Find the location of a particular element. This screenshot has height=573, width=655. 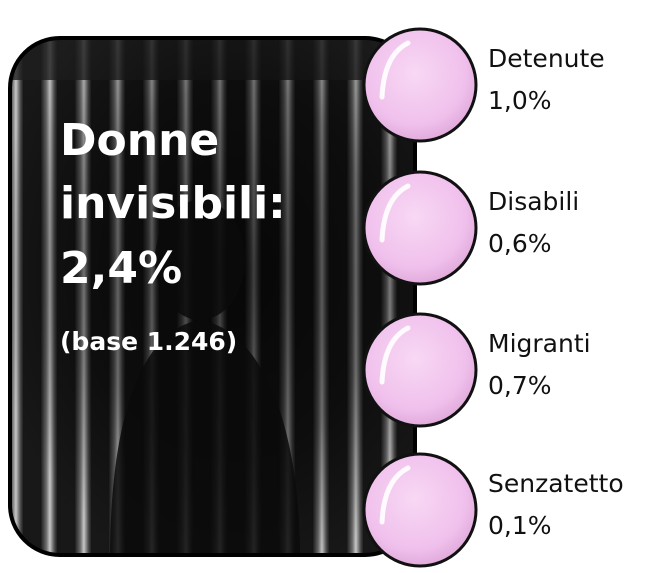

item-value: 1,0% is located at coordinates (520, 100).